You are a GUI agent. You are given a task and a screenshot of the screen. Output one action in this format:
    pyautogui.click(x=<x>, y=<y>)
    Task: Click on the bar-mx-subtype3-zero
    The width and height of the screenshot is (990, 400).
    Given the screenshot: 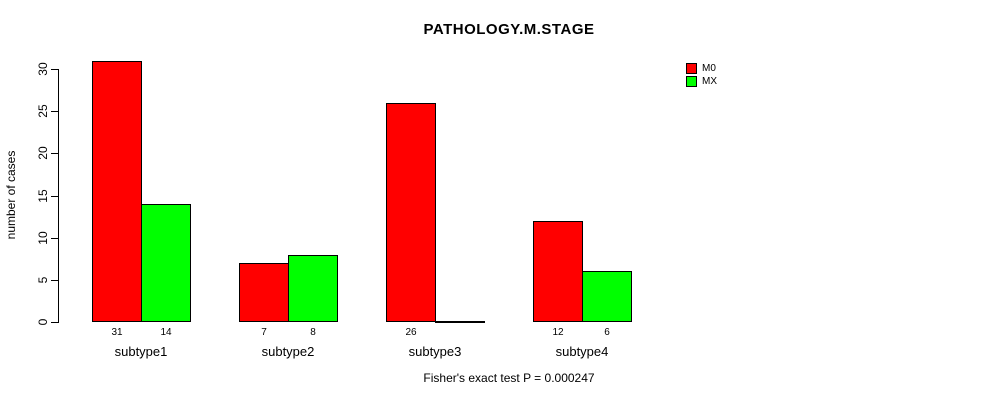 What is the action you would take?
    pyautogui.click(x=460, y=322)
    